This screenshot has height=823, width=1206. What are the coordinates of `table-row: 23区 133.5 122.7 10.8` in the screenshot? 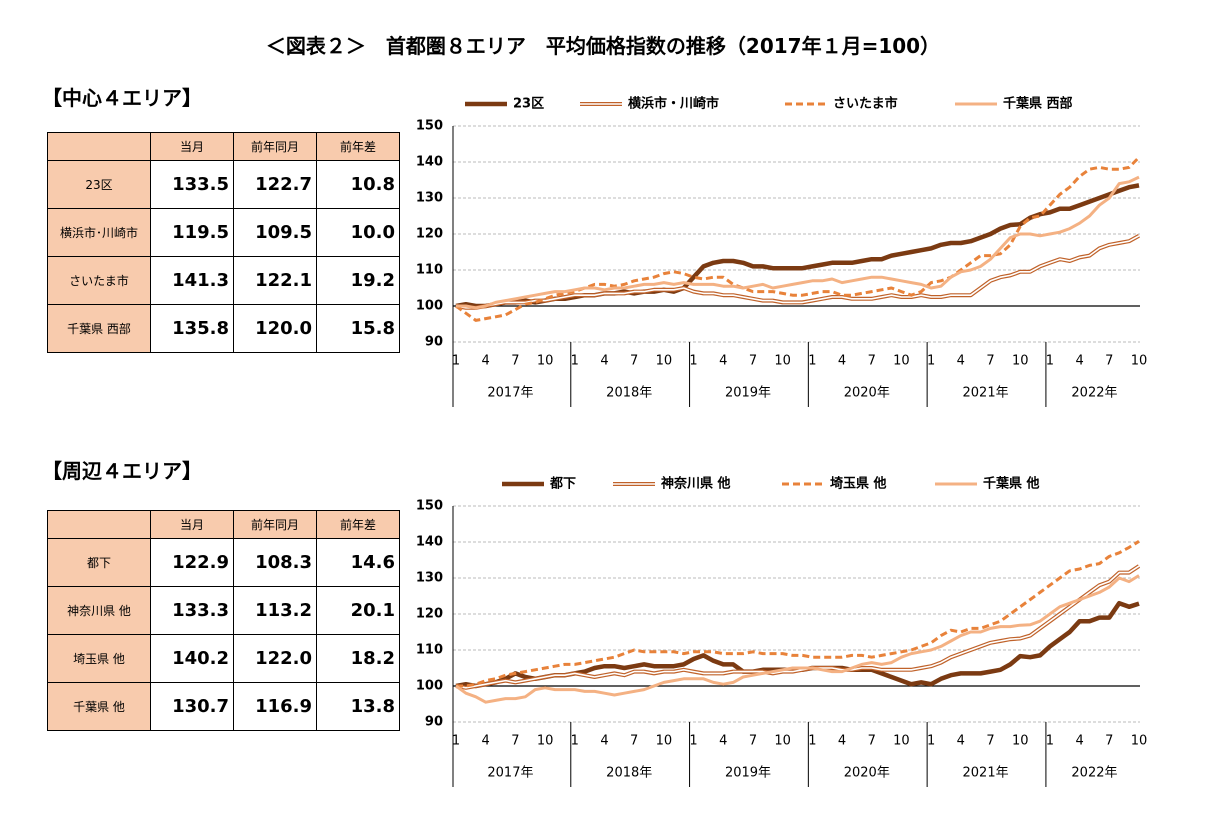 It's located at (223, 184).